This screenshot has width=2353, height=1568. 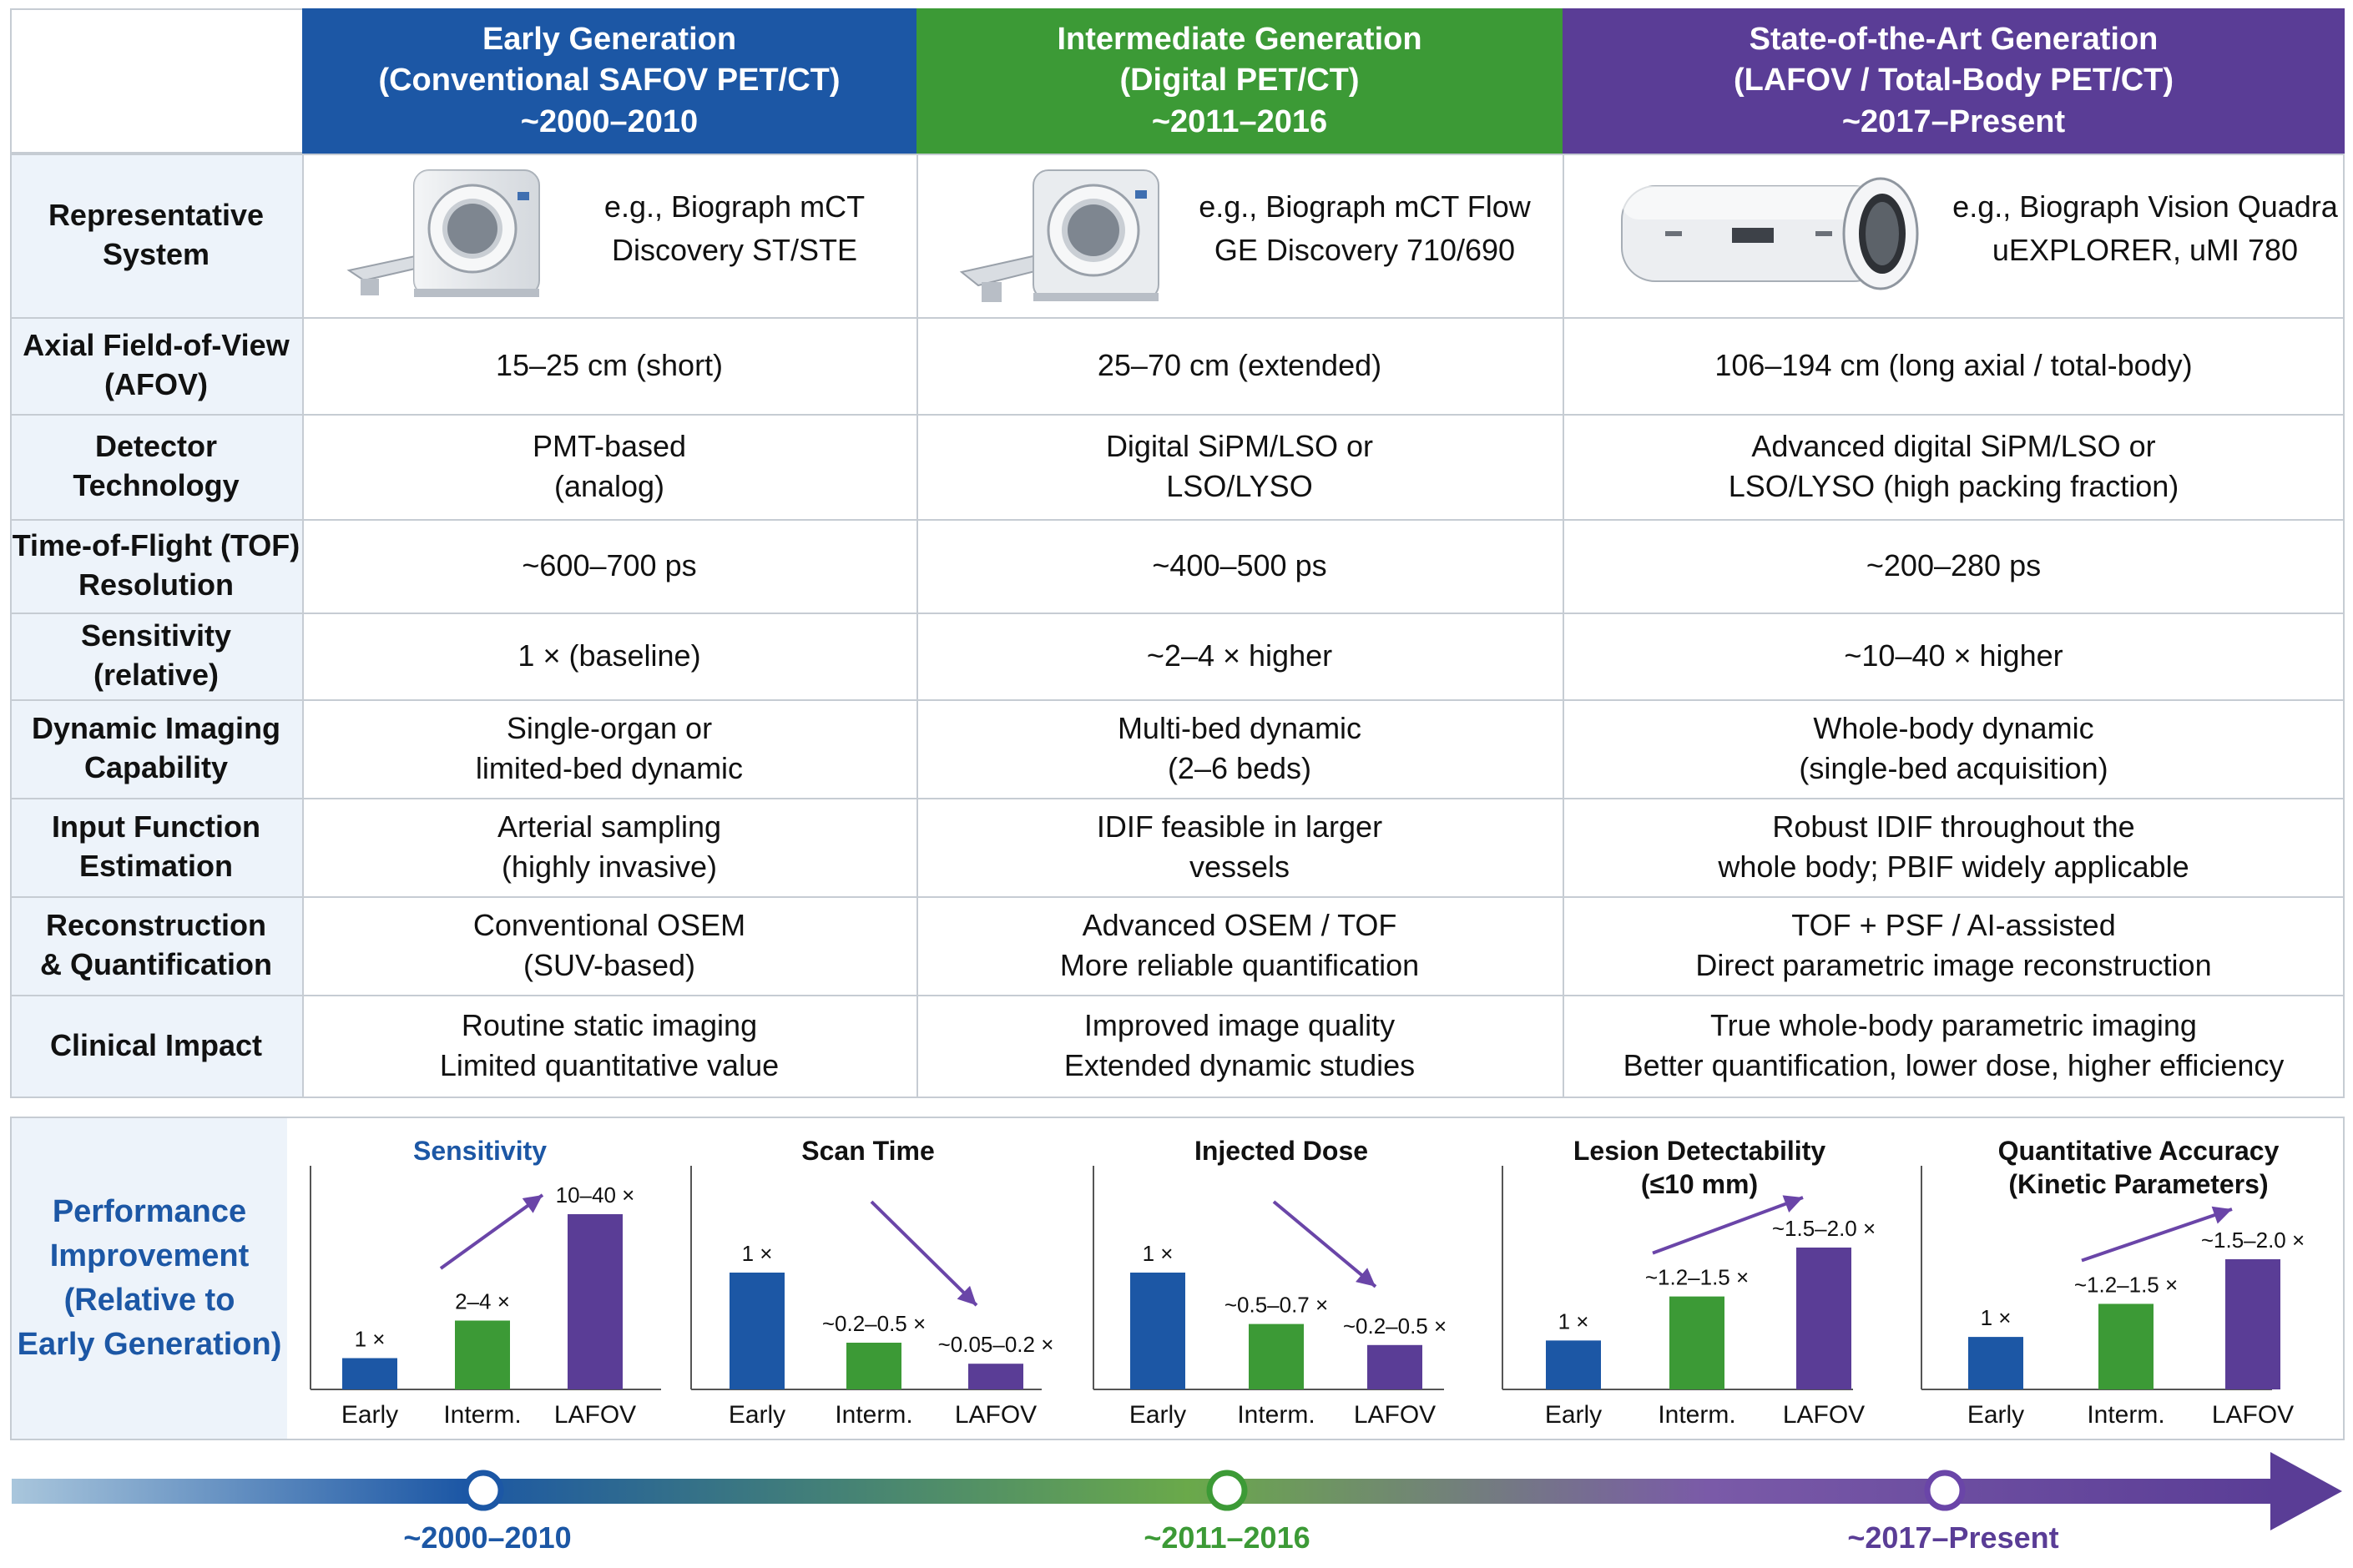 I want to click on row-label-line: Input Function, so click(x=156, y=827).